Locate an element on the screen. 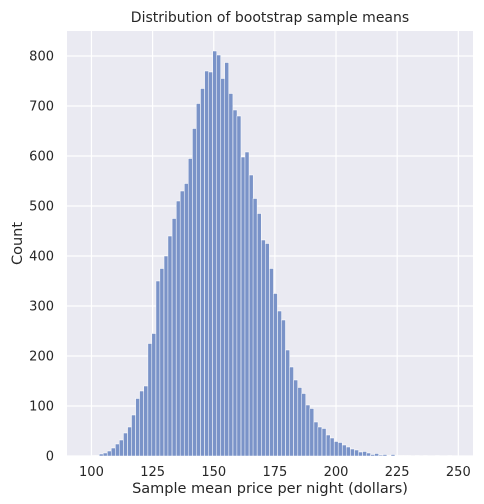 The height and width of the screenshot is (504, 484). x-tick-label: 100 is located at coordinates (91, 472).